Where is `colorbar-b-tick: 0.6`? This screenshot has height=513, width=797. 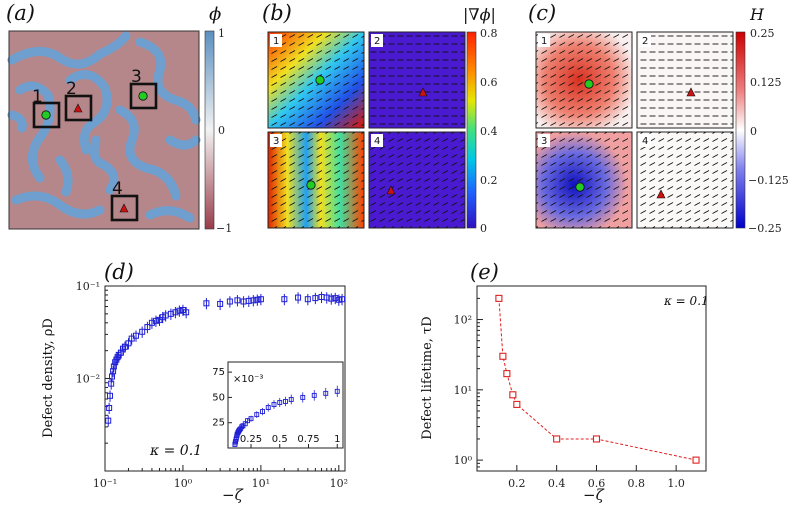
colorbar-b-tick: 0.6 is located at coordinates (489, 82).